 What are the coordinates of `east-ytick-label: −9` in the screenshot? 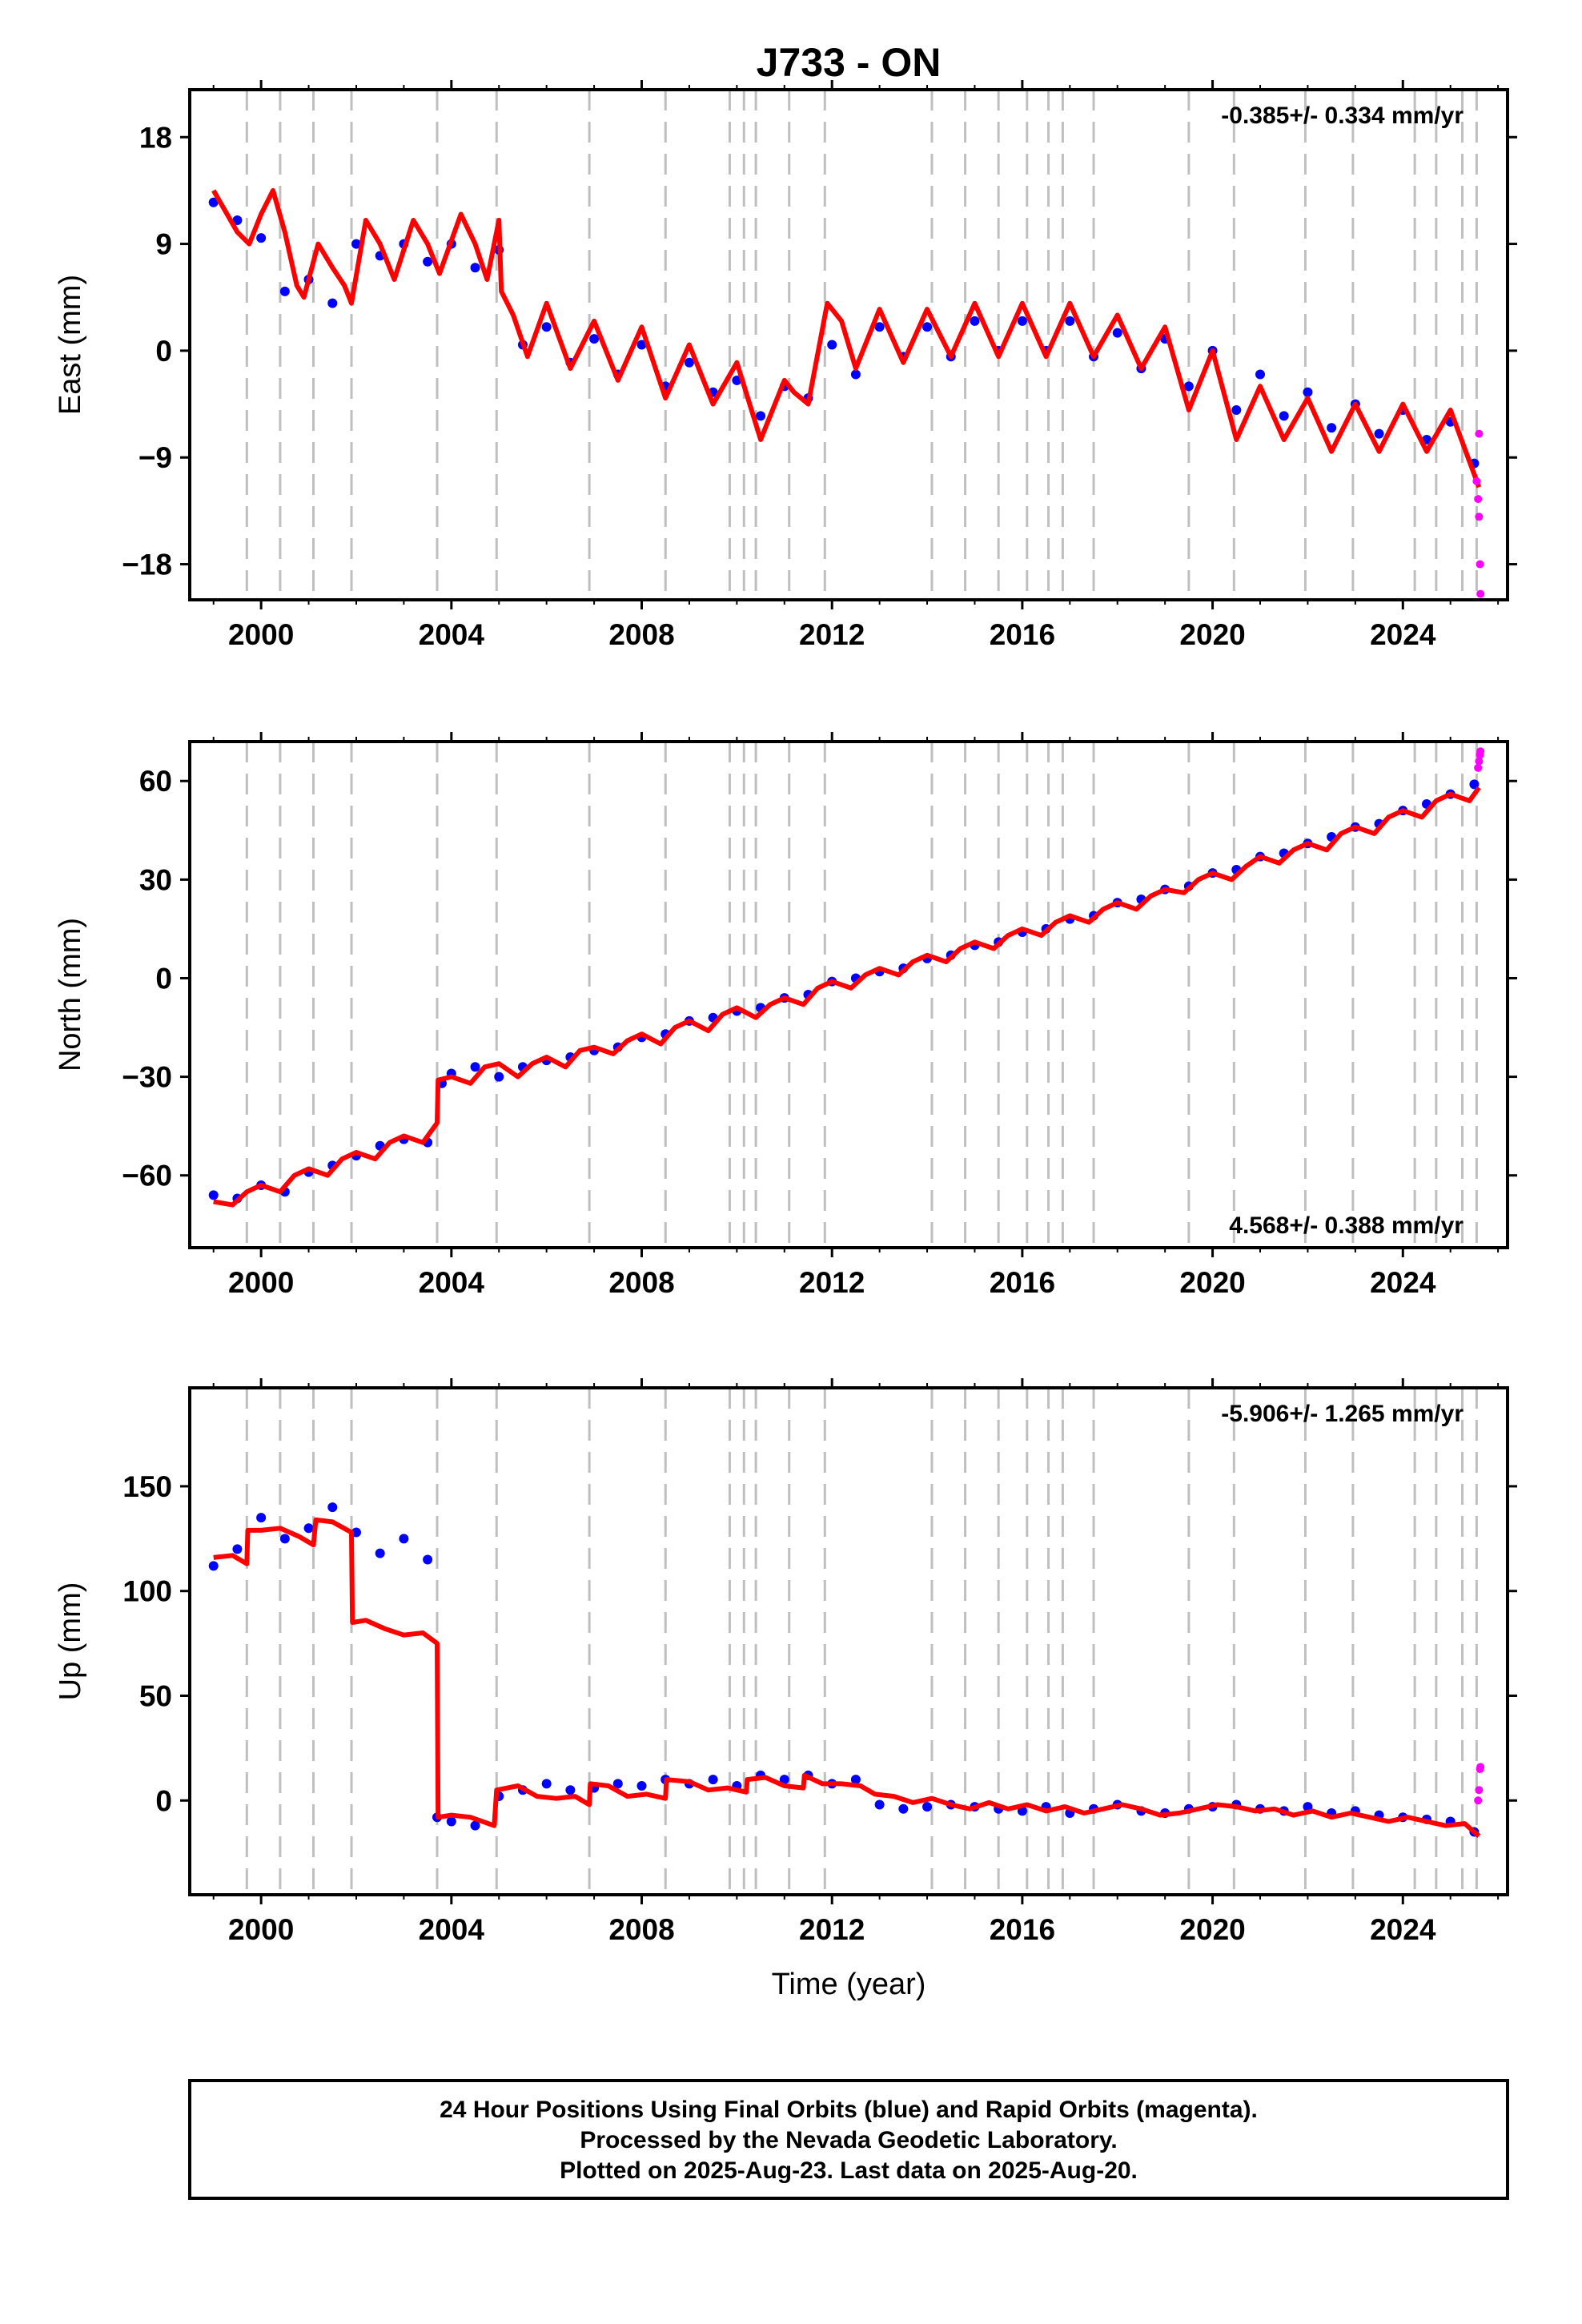 It's located at (155, 457).